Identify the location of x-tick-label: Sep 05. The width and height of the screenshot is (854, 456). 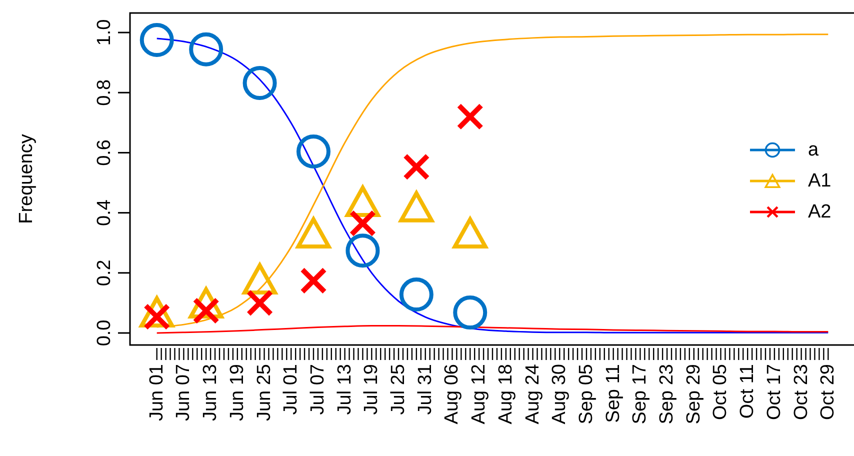
(586, 394).